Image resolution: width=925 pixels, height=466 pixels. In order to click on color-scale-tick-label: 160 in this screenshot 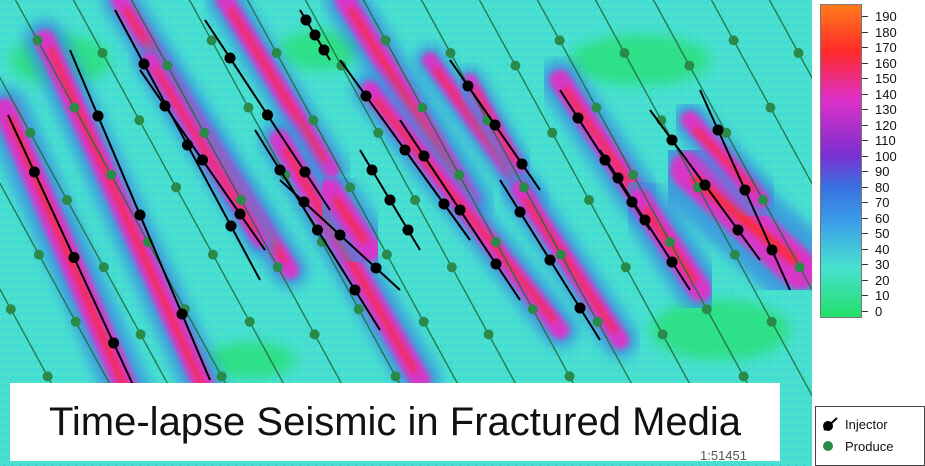, I will do `click(886, 63)`.